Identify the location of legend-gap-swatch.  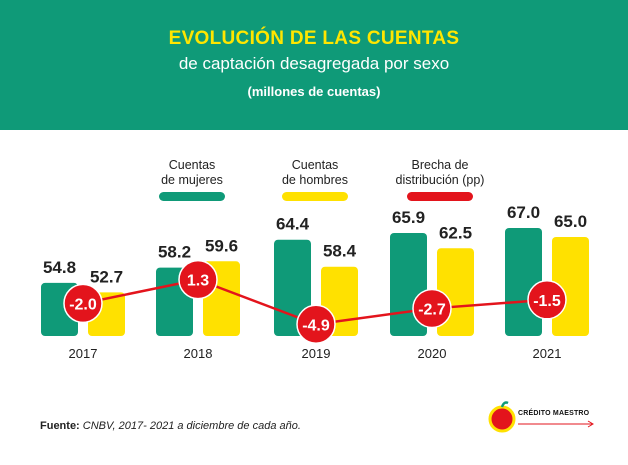
(440, 196).